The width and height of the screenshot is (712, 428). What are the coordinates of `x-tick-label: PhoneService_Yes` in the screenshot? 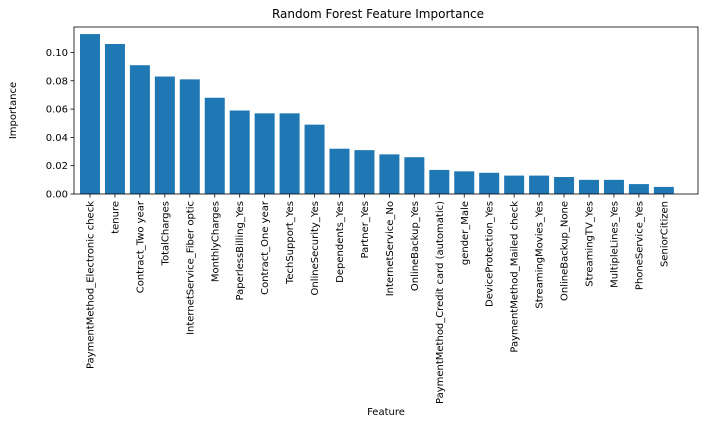 It's located at (639, 245).